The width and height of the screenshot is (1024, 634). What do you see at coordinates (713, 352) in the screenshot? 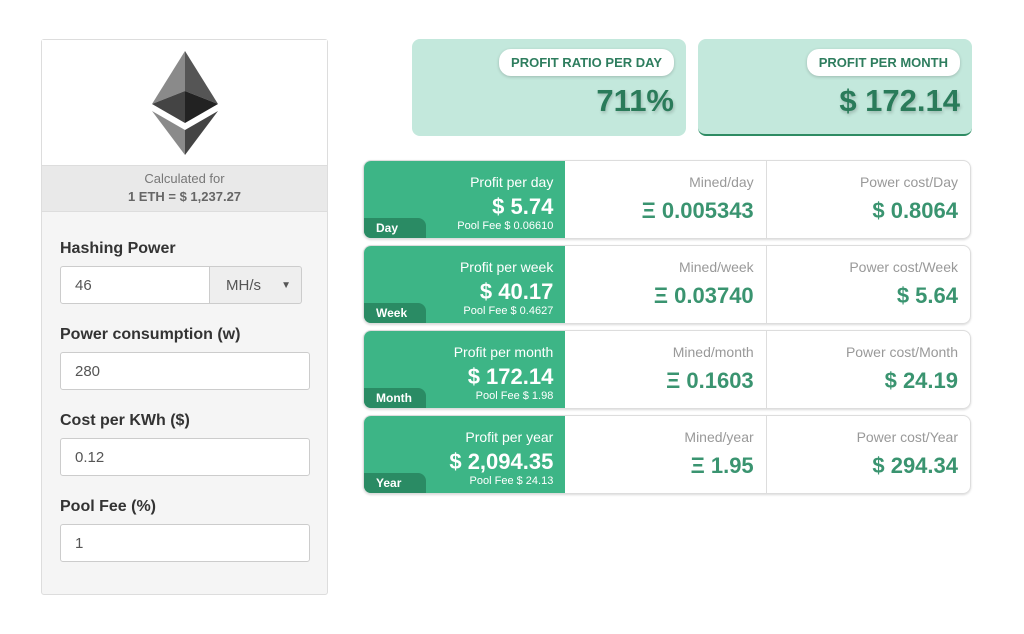
I see `mined-label: Mined/month` at bounding box center [713, 352].